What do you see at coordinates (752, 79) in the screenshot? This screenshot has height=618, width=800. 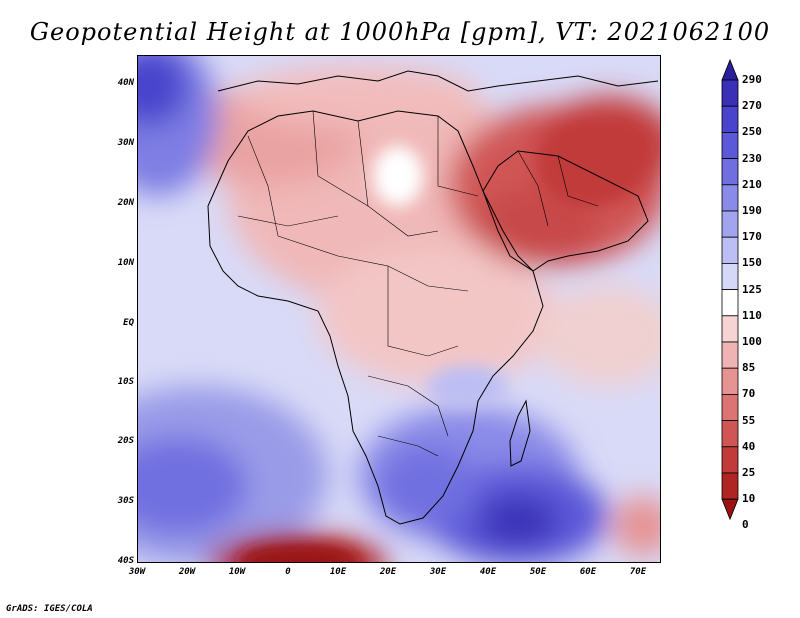 I see `colorbar-level-label: 290` at bounding box center [752, 79].